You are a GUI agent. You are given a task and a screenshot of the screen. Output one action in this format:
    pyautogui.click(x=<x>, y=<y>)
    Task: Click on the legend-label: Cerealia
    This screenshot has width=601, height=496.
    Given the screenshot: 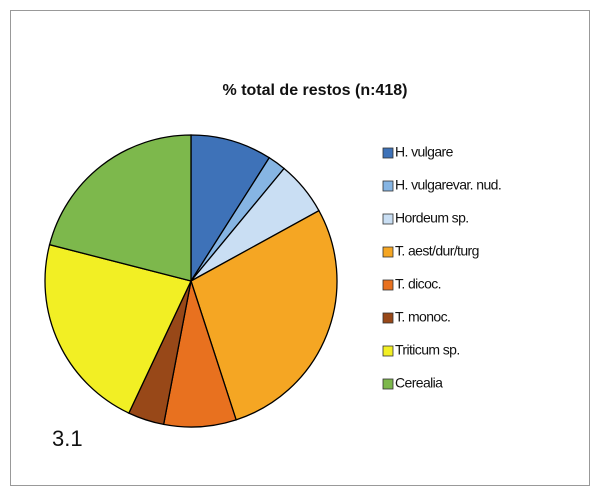 What is the action you would take?
    pyautogui.click(x=419, y=383)
    